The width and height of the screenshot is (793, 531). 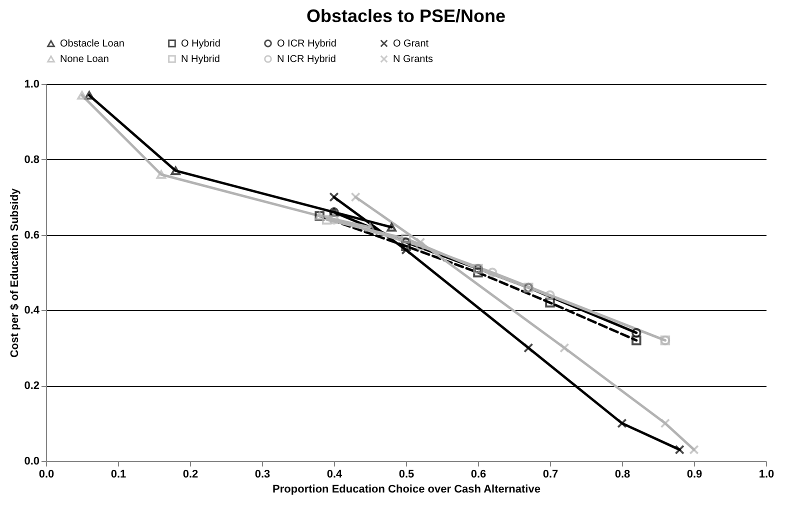 I want to click on y-axis-title: Cost per $ of Education Subsidy, so click(x=15, y=272).